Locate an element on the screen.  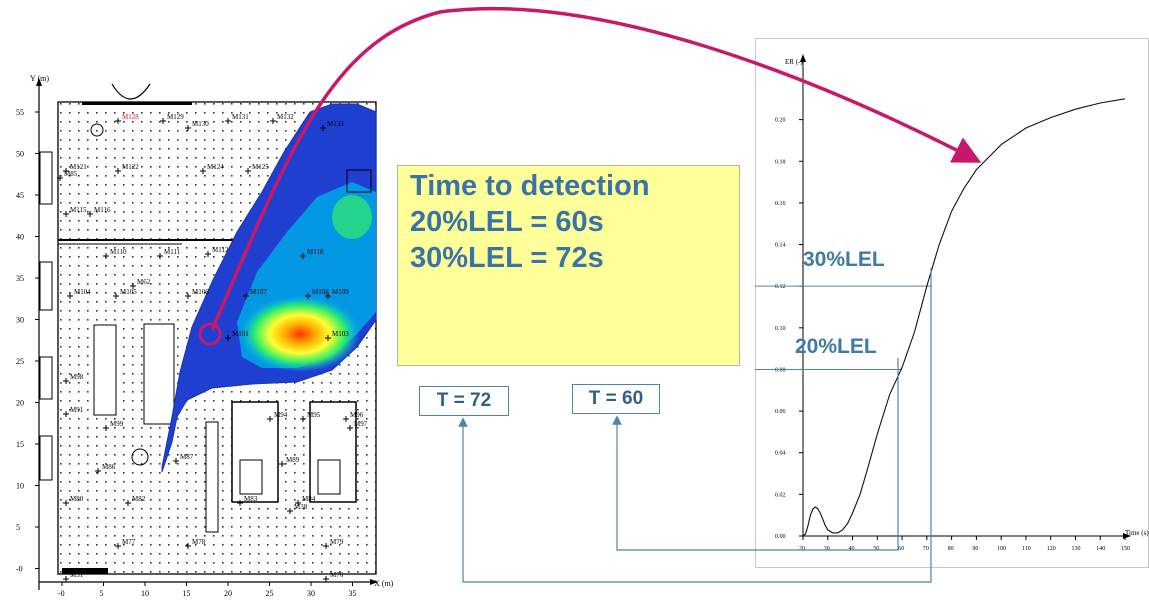
sensor-marker: M106 is located at coordinates (197, 293).